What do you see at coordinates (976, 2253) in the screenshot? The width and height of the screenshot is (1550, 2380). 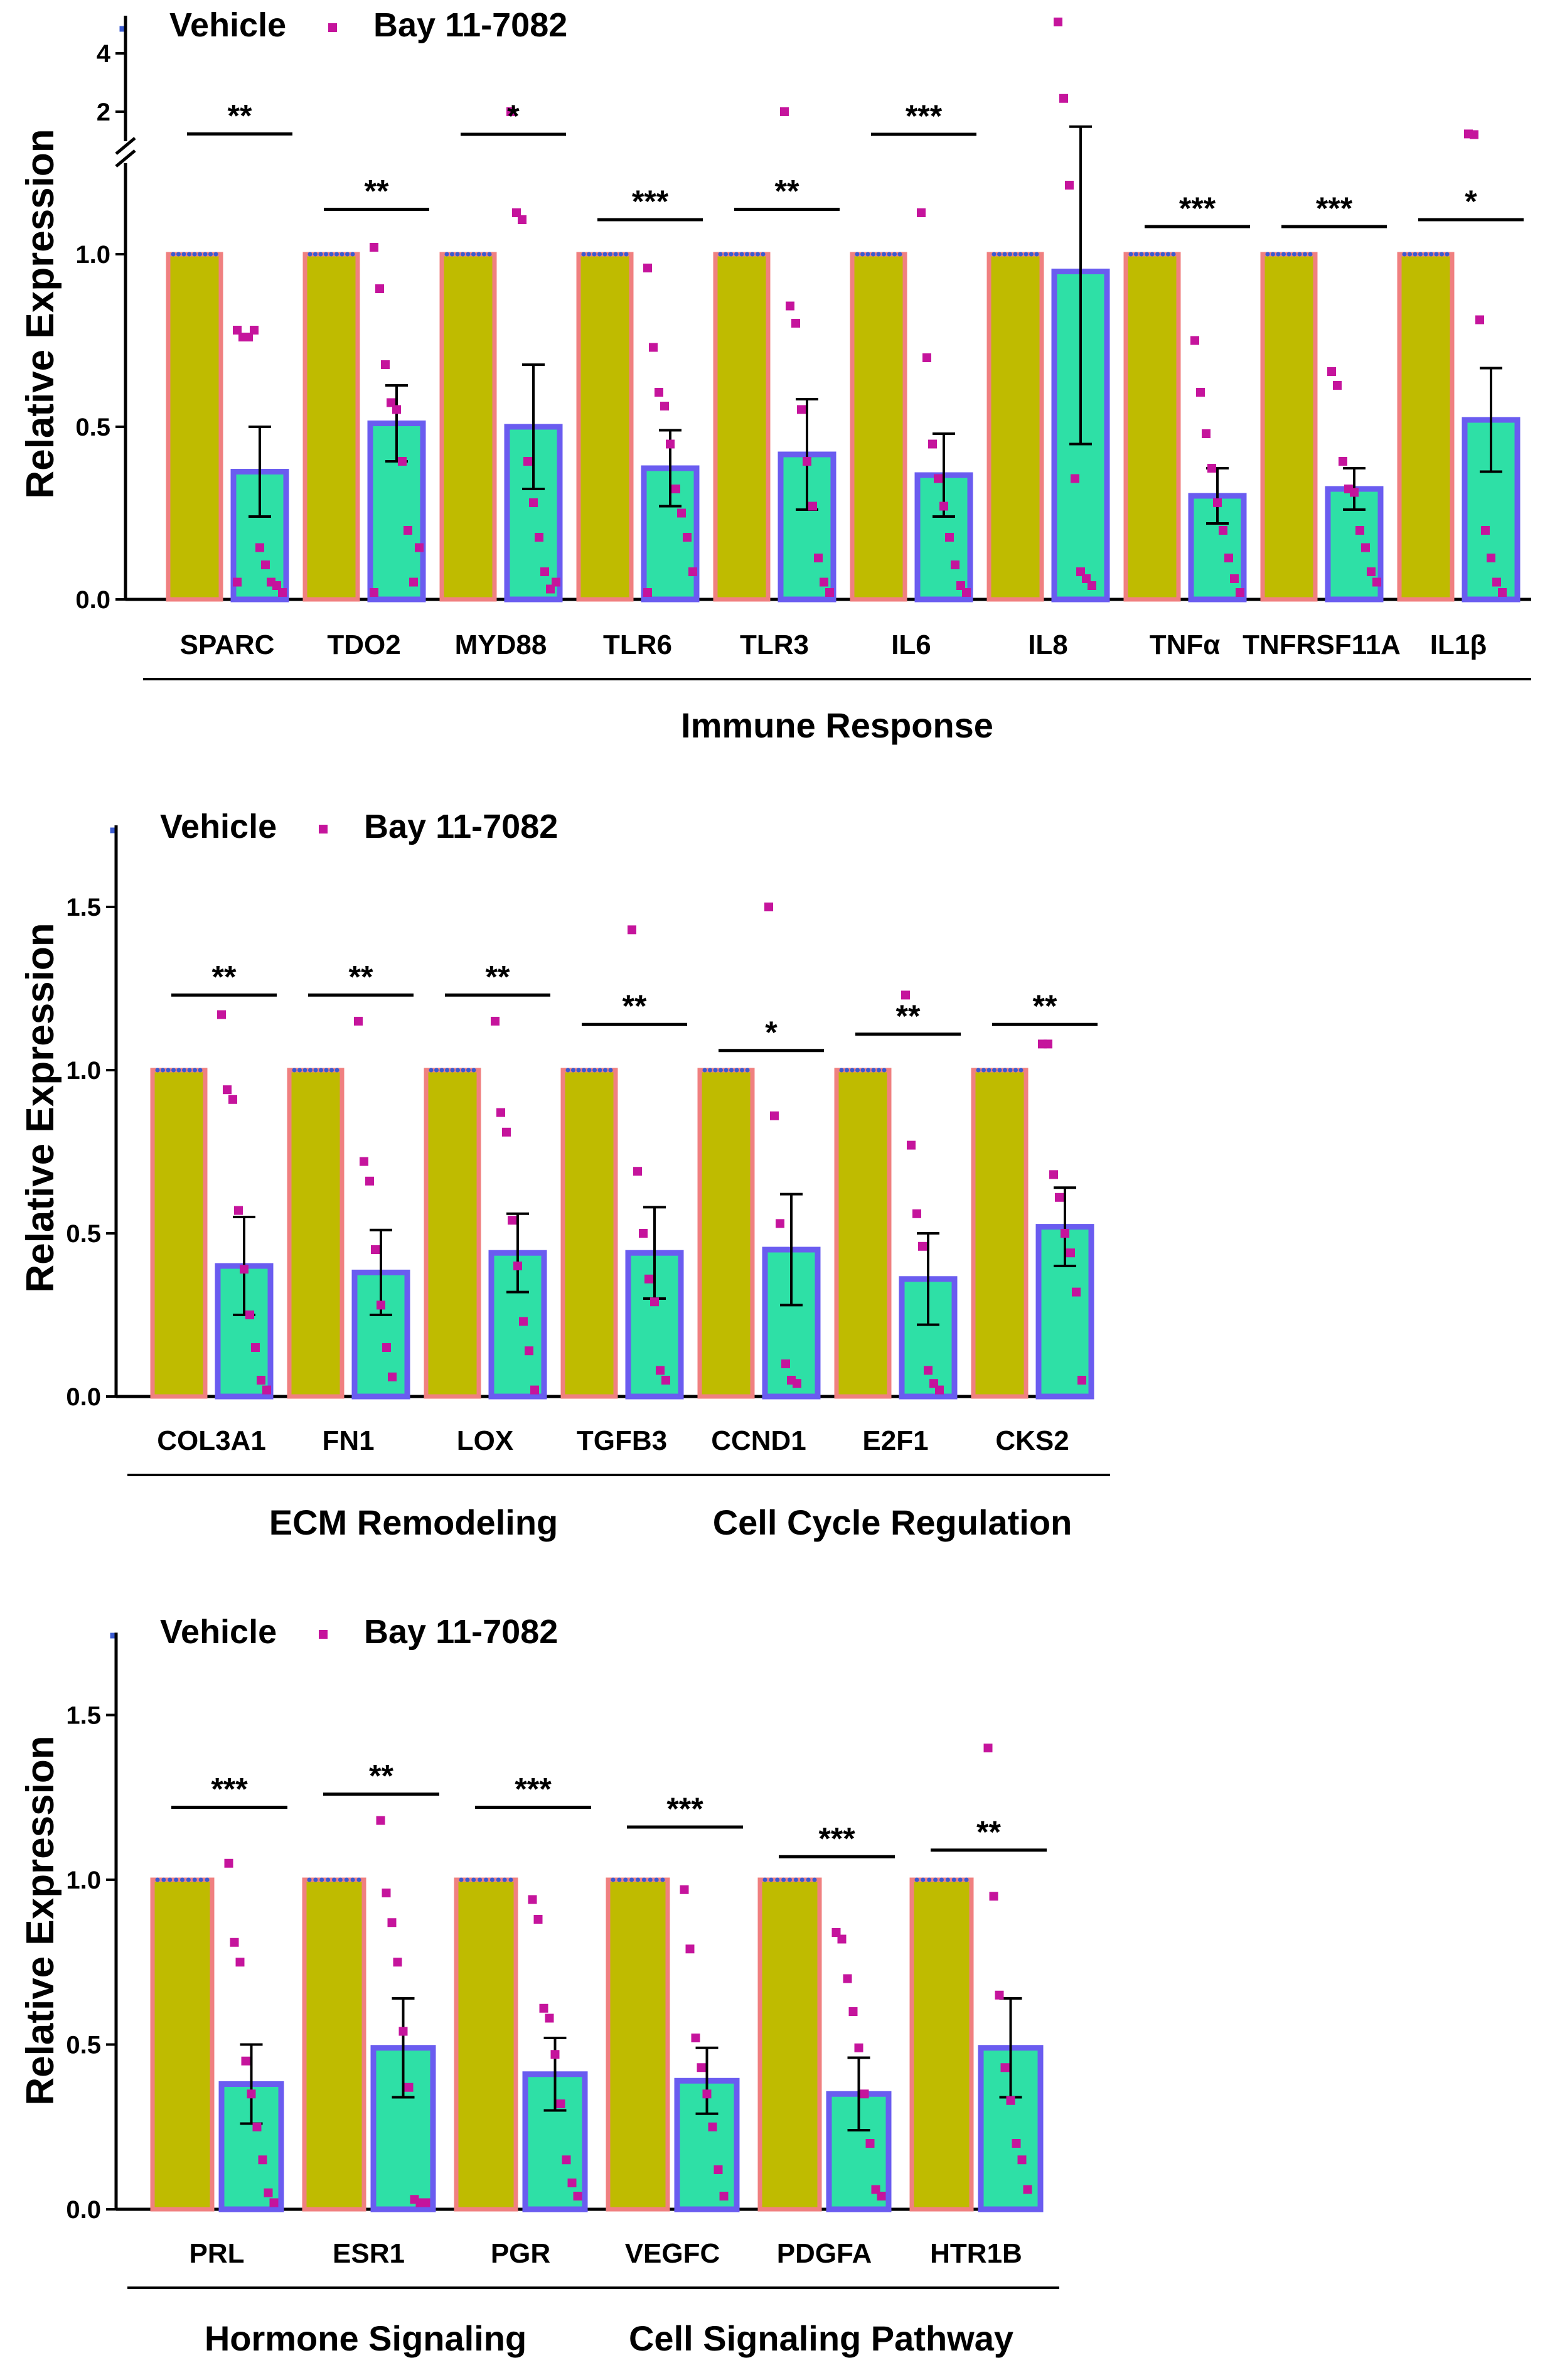 I see `x-tick-label: HTR1B` at bounding box center [976, 2253].